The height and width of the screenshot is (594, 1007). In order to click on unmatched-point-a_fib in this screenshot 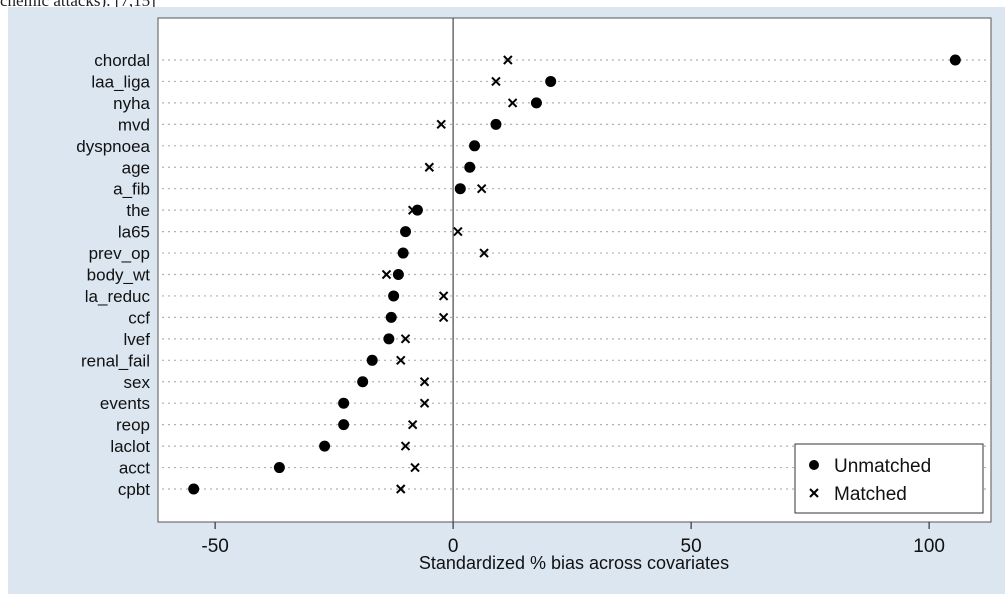, I will do `click(460, 189)`.